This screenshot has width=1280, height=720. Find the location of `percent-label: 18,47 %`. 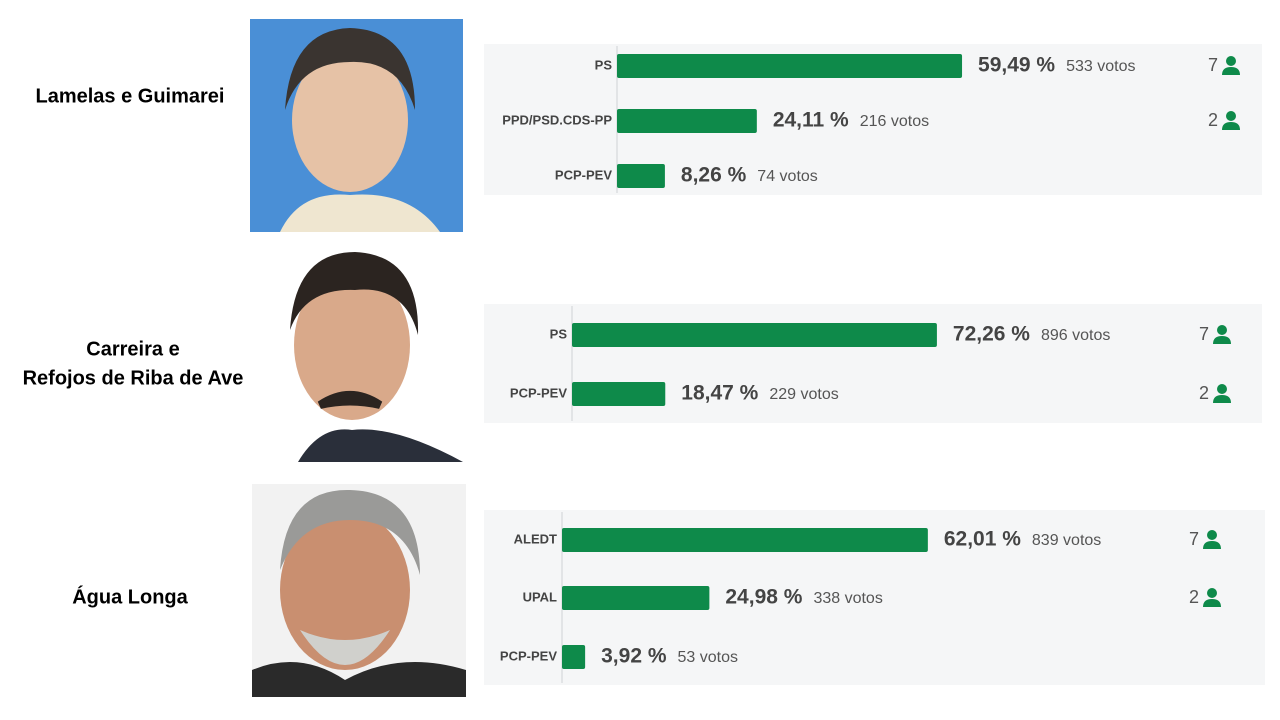

percent-label: 18,47 % is located at coordinates (719, 393).